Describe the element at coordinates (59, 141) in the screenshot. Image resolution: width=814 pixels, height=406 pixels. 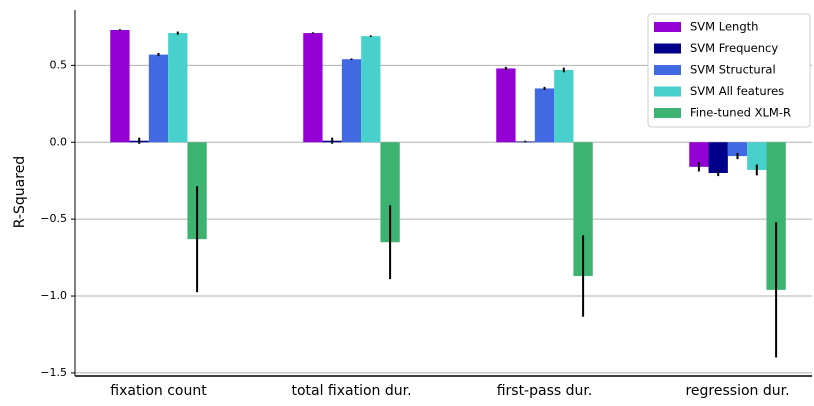
I see `y-tick-label: 0.0` at that location.